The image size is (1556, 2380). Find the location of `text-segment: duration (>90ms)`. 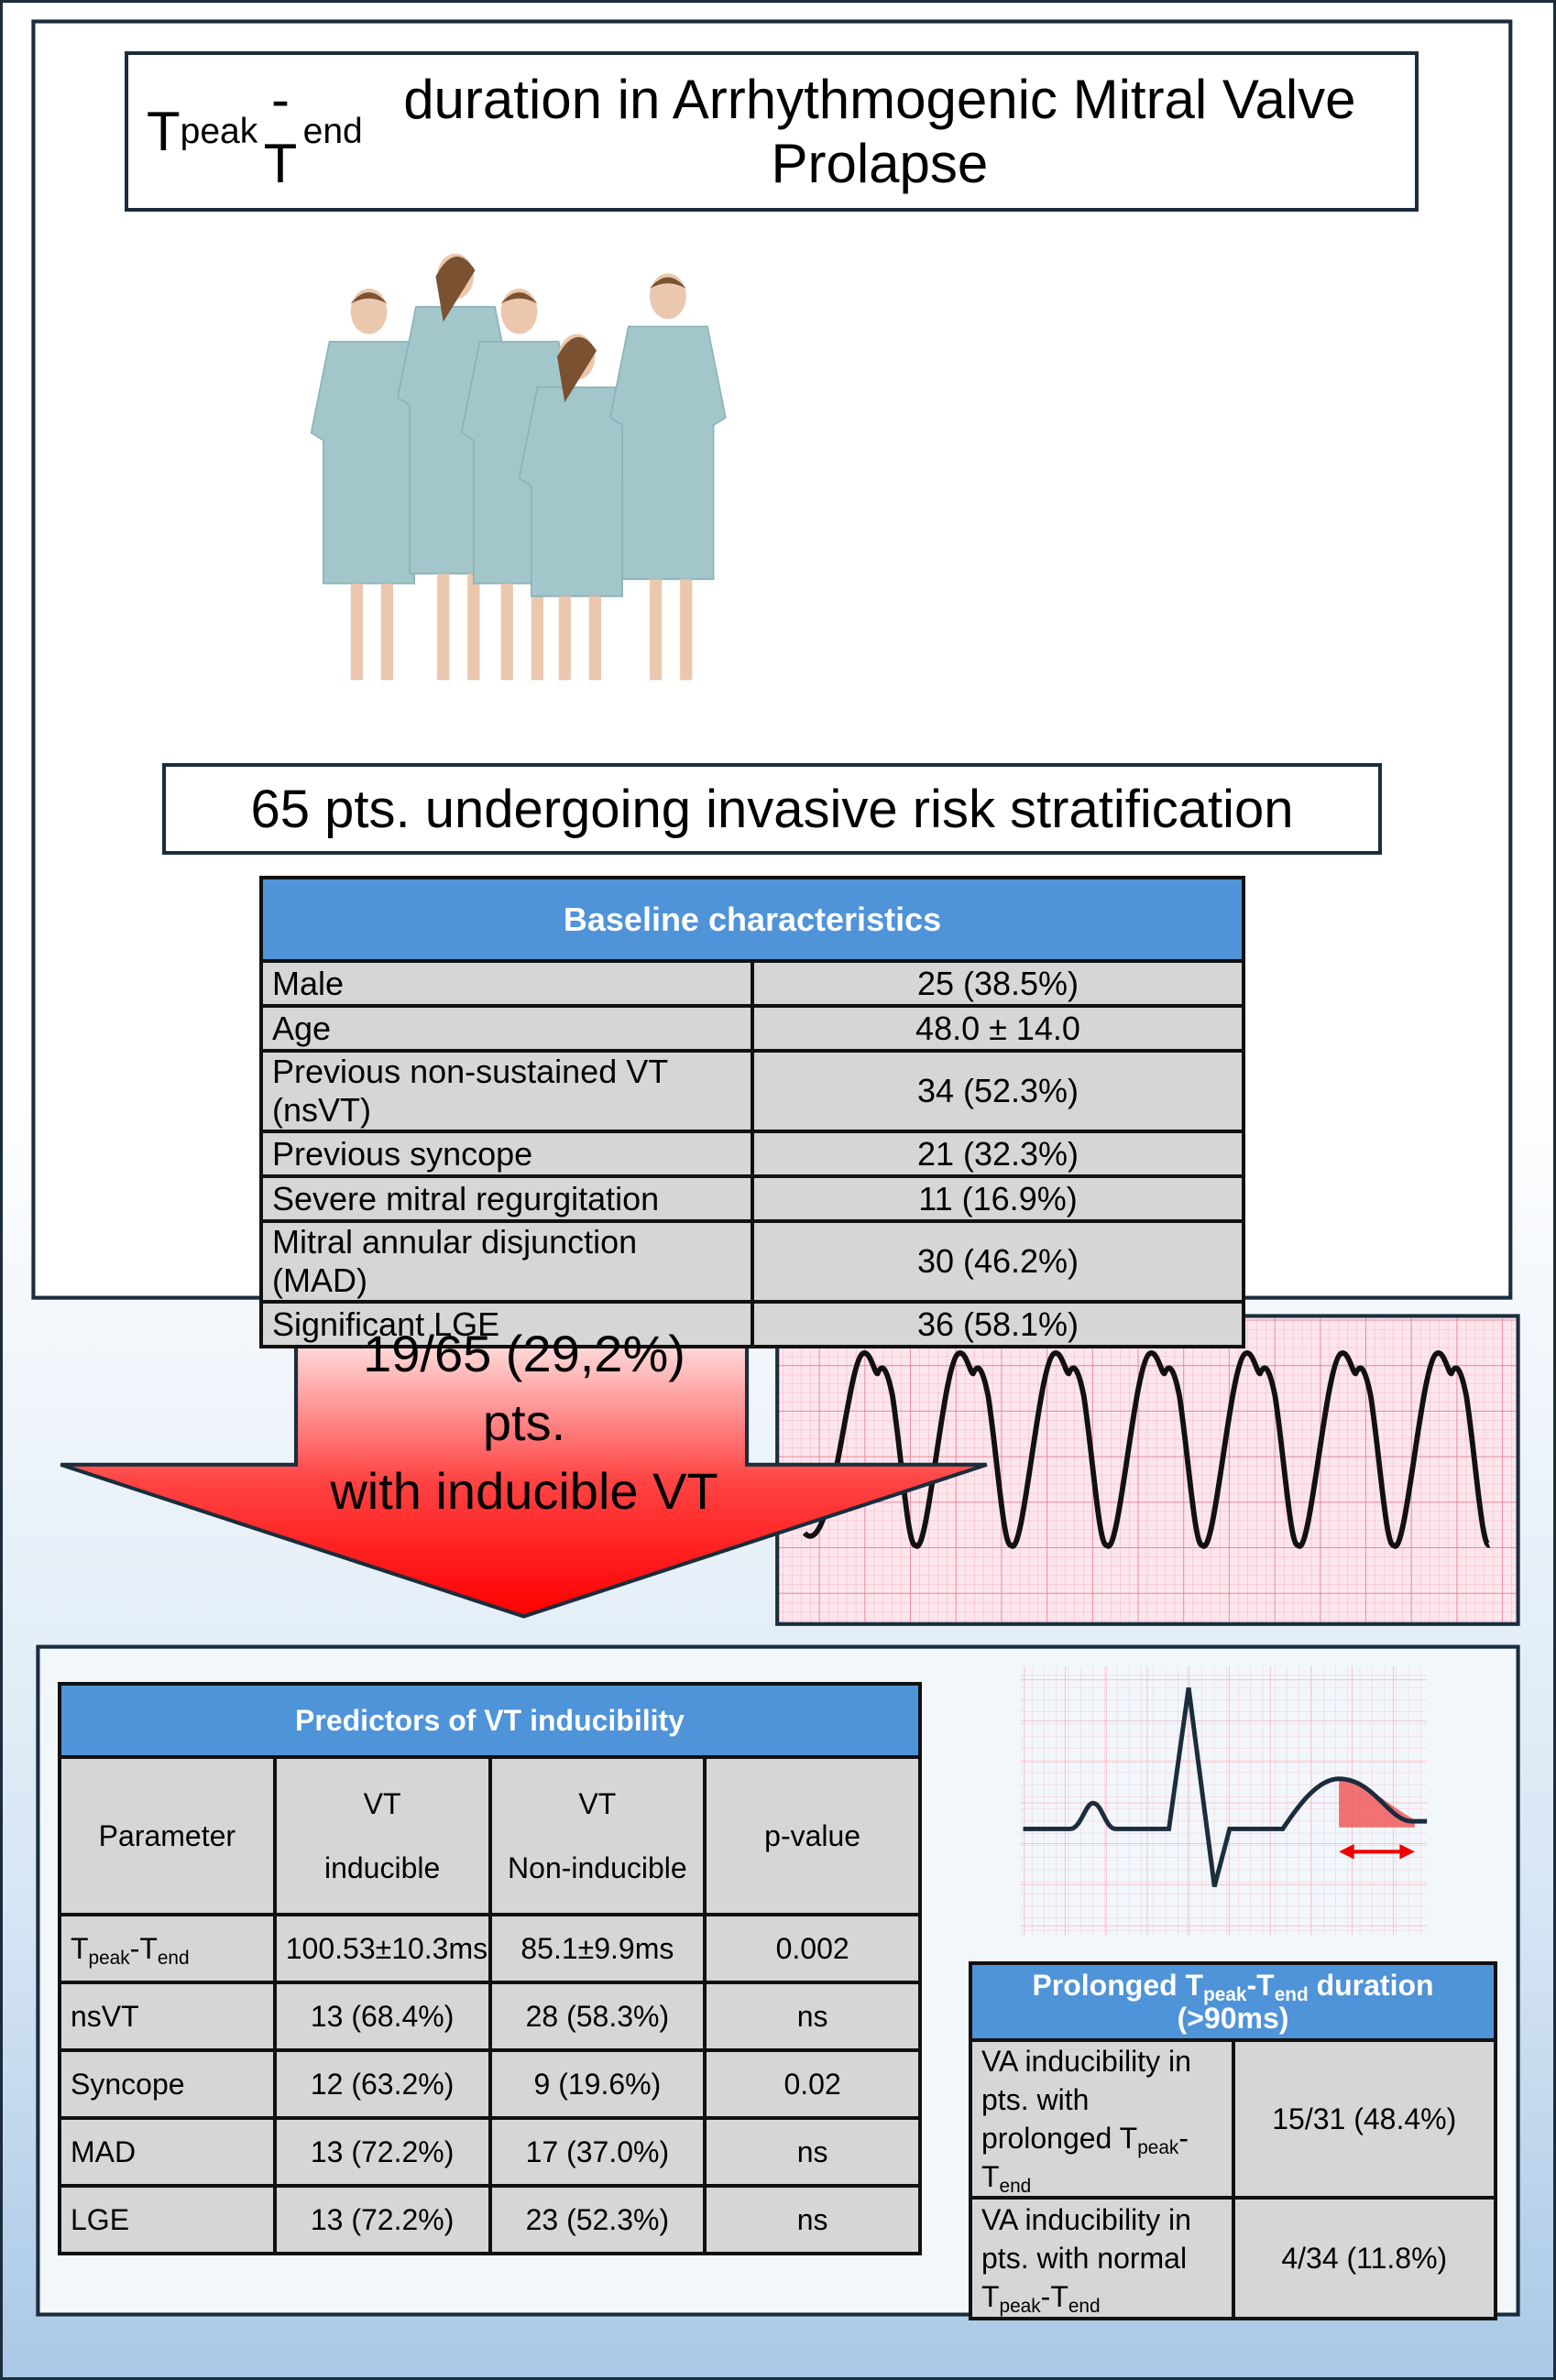

text-segment: duration (>90ms) is located at coordinates (1305, 2002).